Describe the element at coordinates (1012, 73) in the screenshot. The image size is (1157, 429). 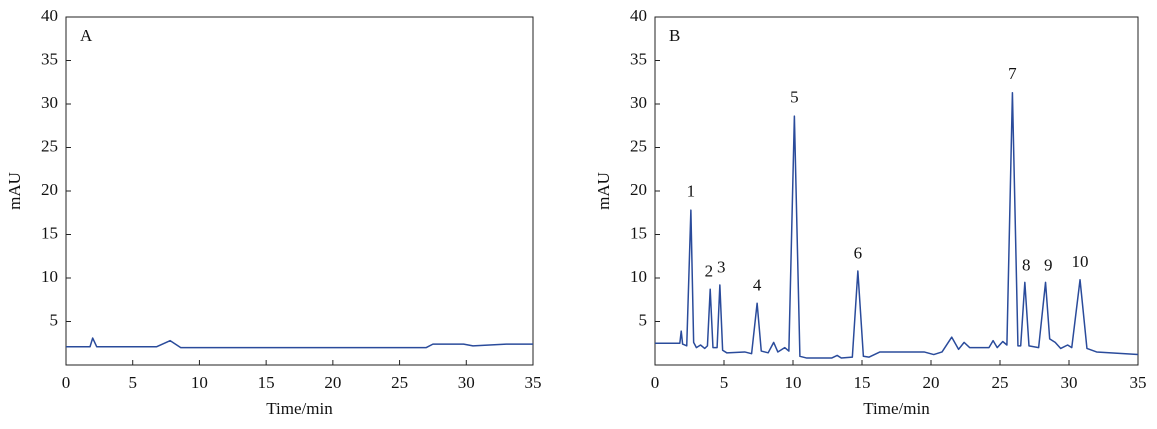
I see `peak-label: 7` at that location.